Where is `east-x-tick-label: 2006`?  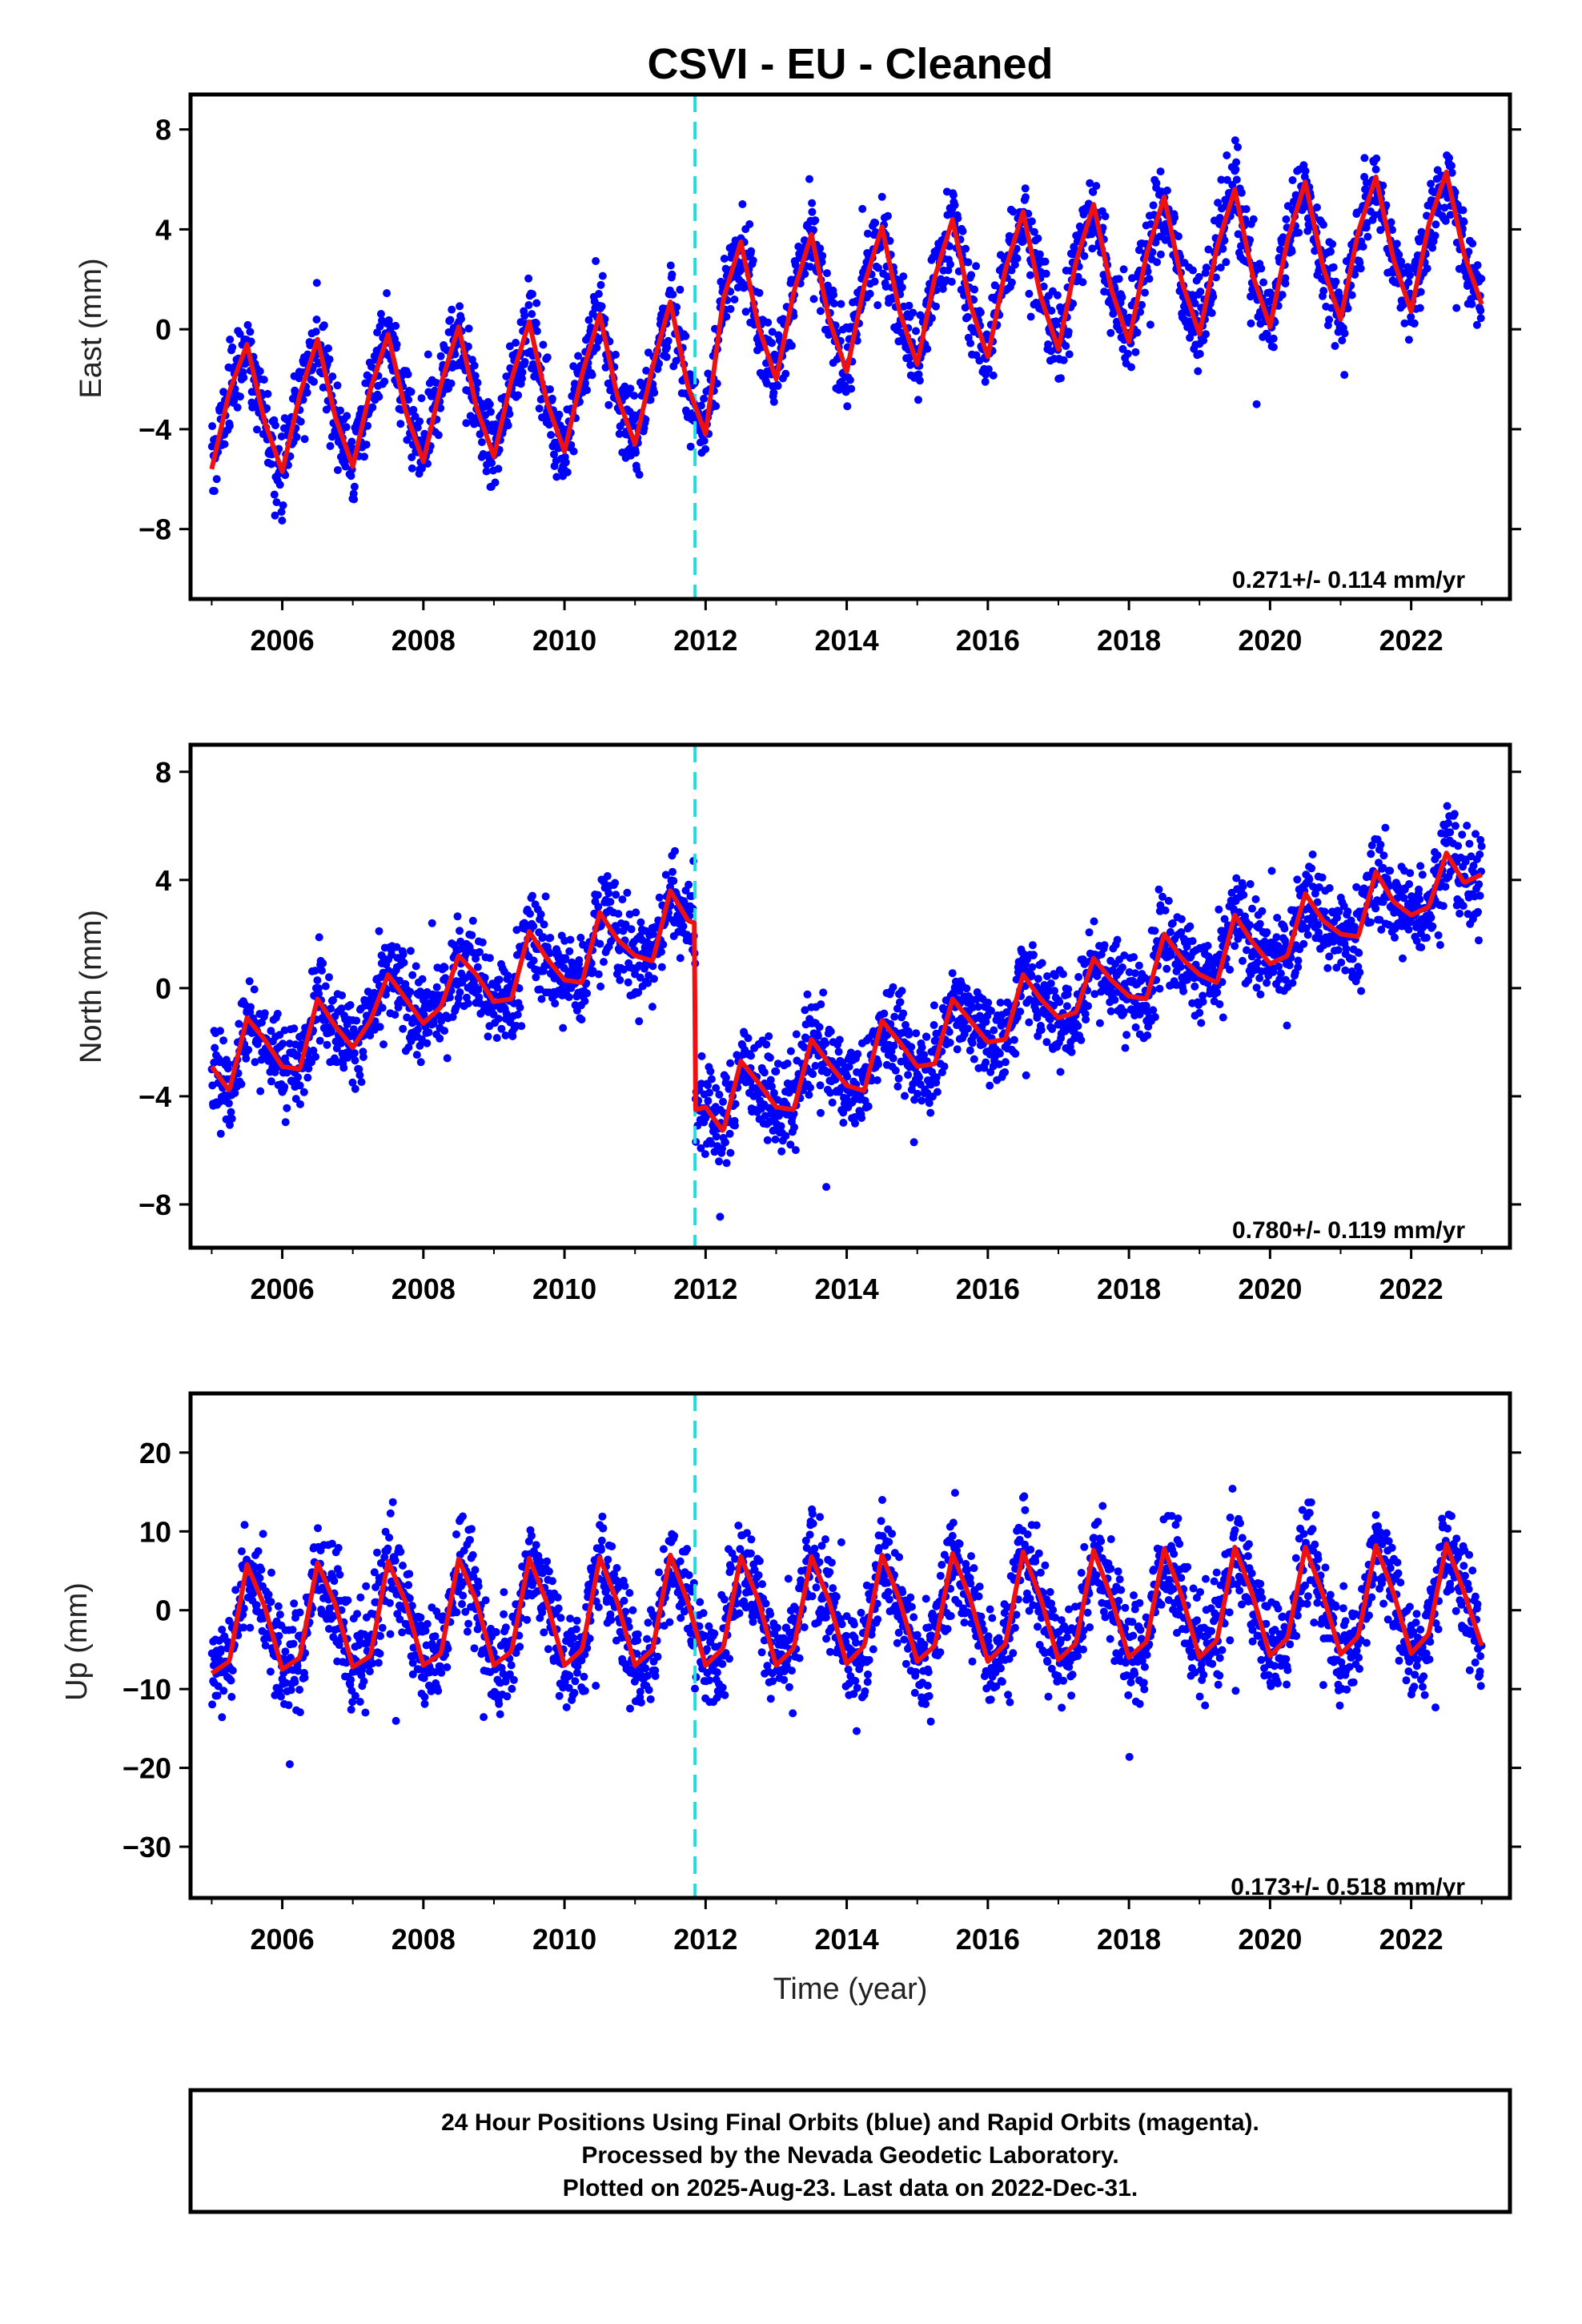 east-x-tick-label: 2006 is located at coordinates (283, 640).